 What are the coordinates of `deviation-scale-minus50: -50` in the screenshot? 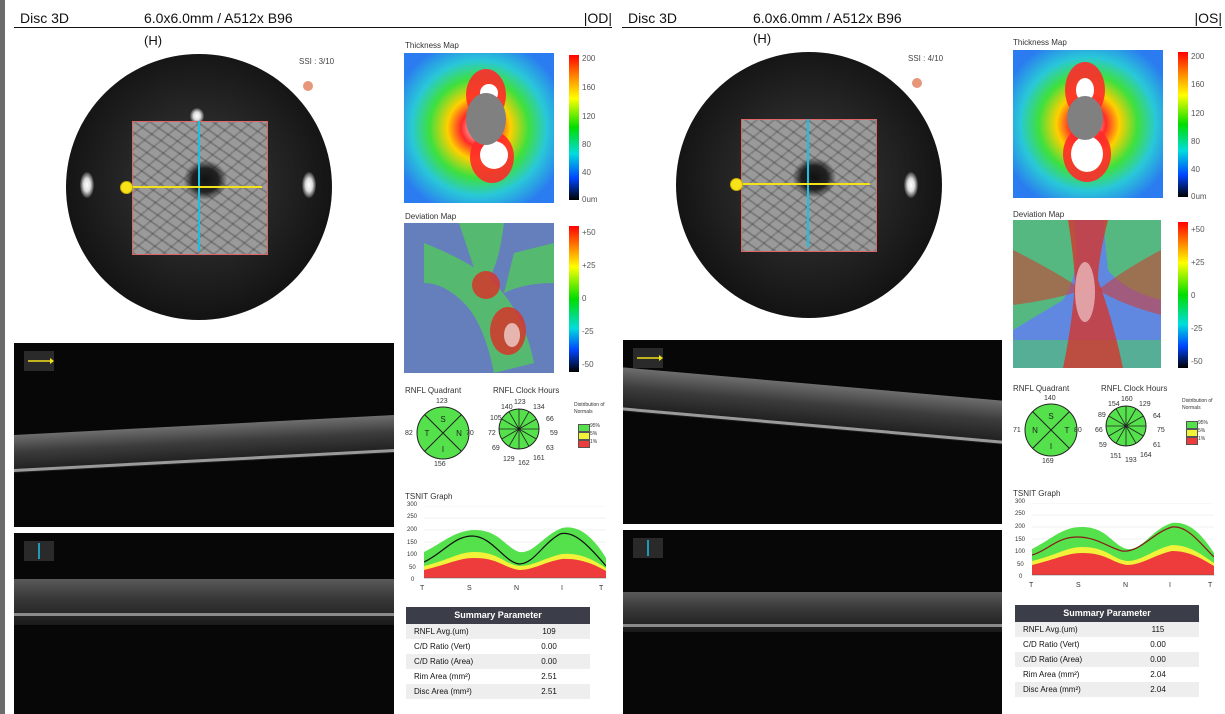 It's located at (1197, 361).